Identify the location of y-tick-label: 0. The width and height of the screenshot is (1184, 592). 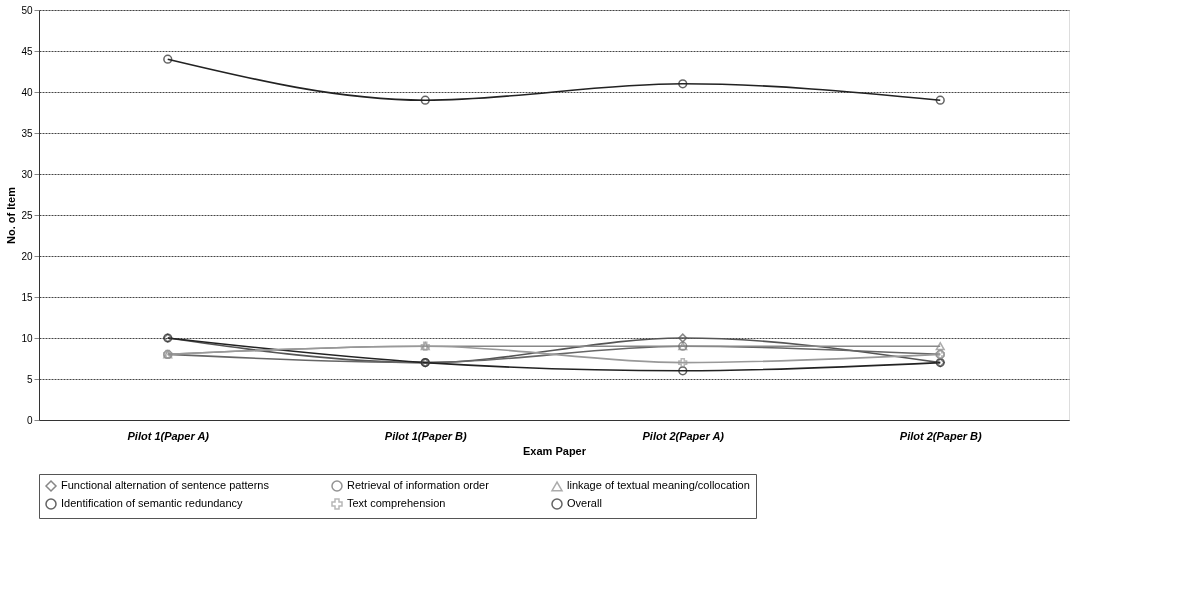
(29, 420).